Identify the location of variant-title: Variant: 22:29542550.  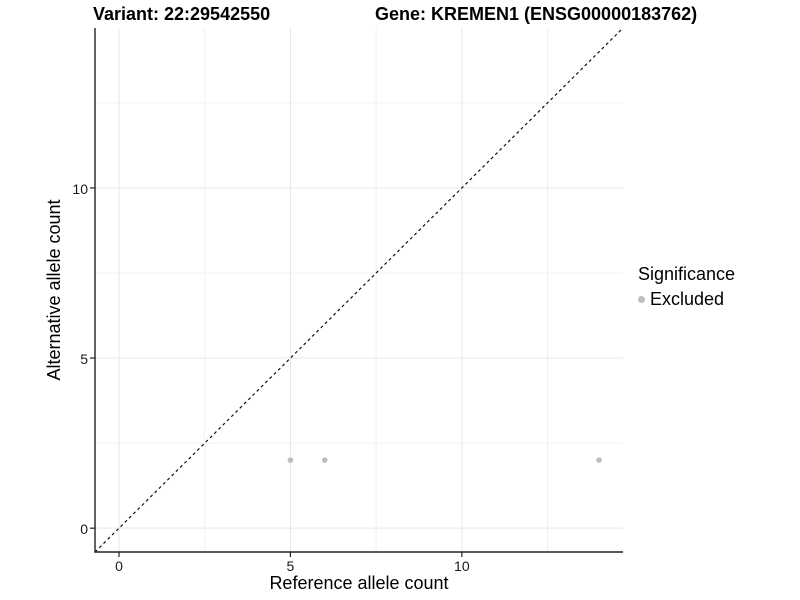
(182, 14).